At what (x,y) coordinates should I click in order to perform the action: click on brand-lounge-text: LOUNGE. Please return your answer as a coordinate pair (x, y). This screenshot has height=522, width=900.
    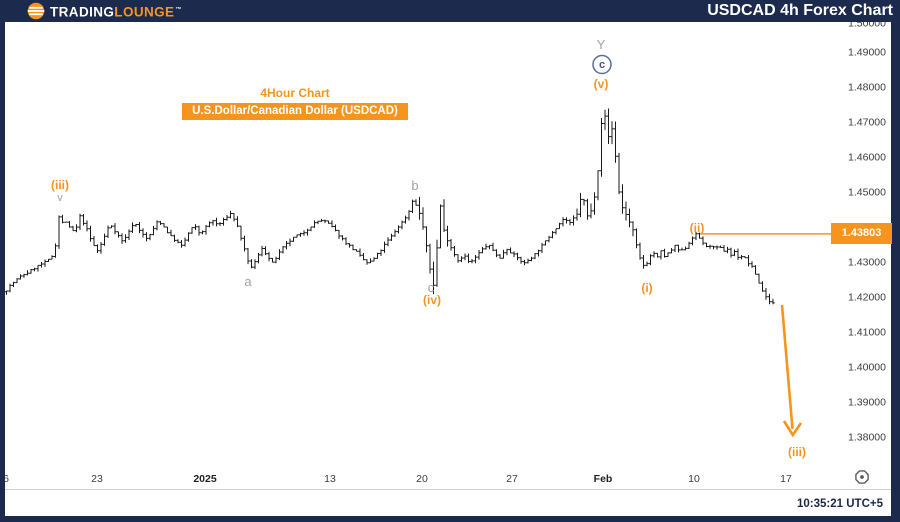
    Looking at the image, I should click on (144, 12).